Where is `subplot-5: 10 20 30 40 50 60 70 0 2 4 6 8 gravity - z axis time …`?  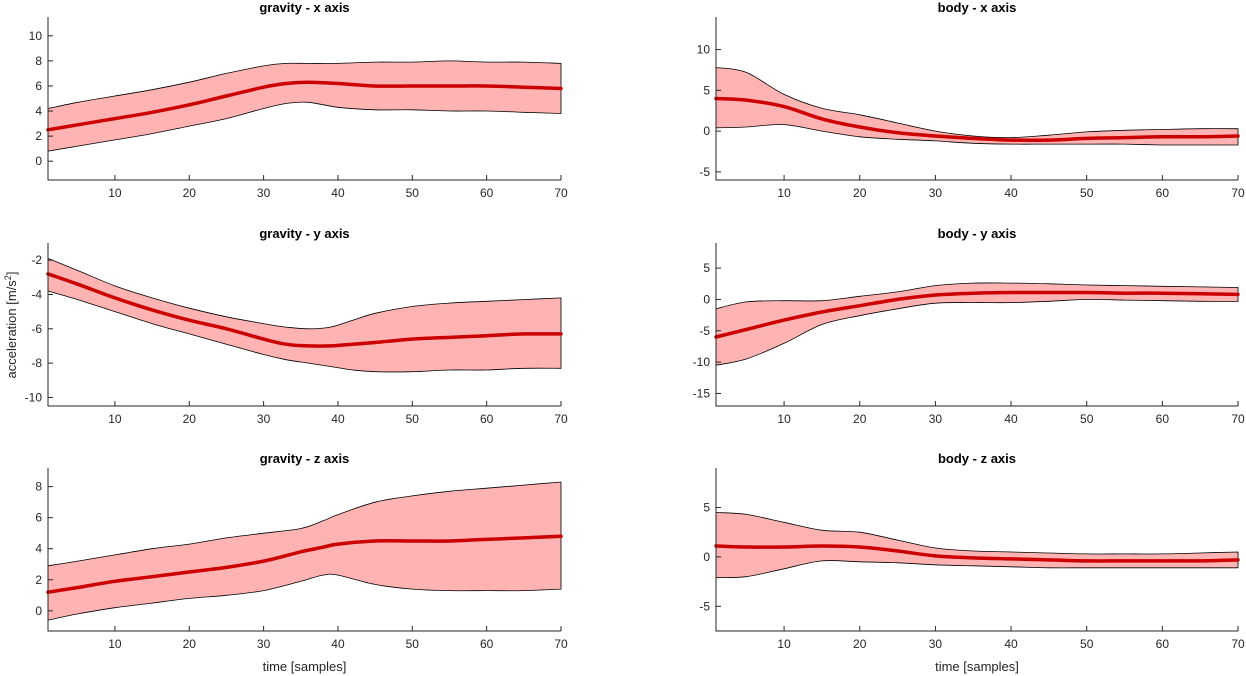 subplot-5: 10 20 30 40 50 60 70 0 2 4 6 8 gravity - z axis time … is located at coordinates (301, 562).